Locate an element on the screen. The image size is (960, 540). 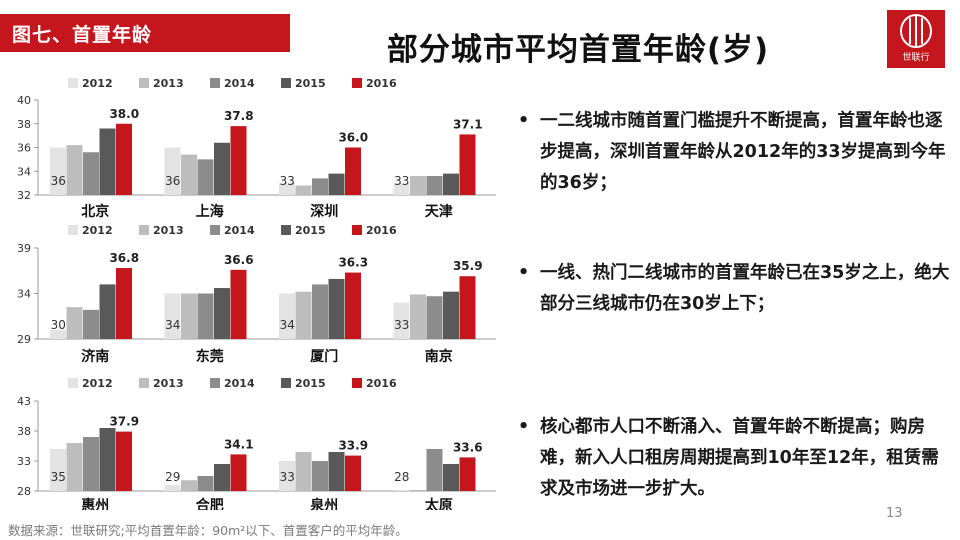
y-tick-label: 32 is located at coordinates (24, 195).